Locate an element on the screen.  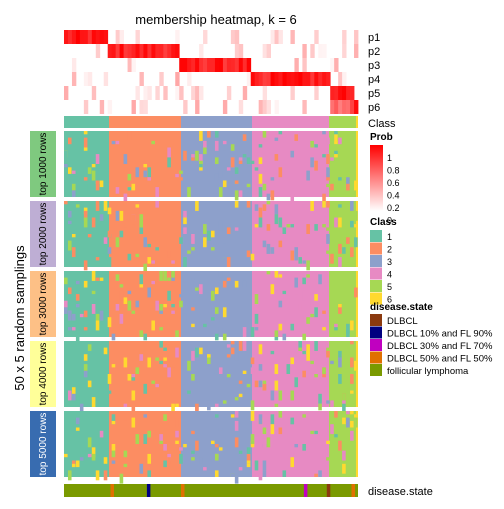
disease-legend-swatch is located at coordinates (376, 332).